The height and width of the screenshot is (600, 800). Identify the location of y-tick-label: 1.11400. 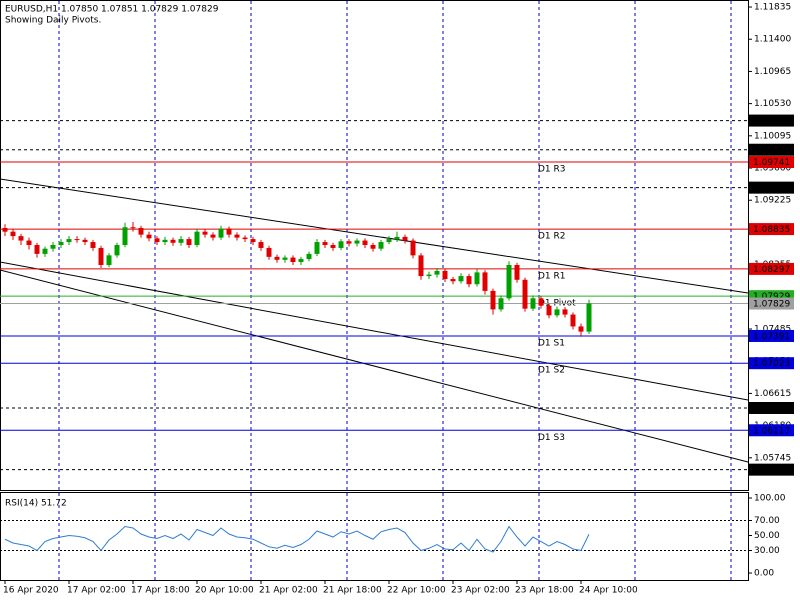
(772, 40).